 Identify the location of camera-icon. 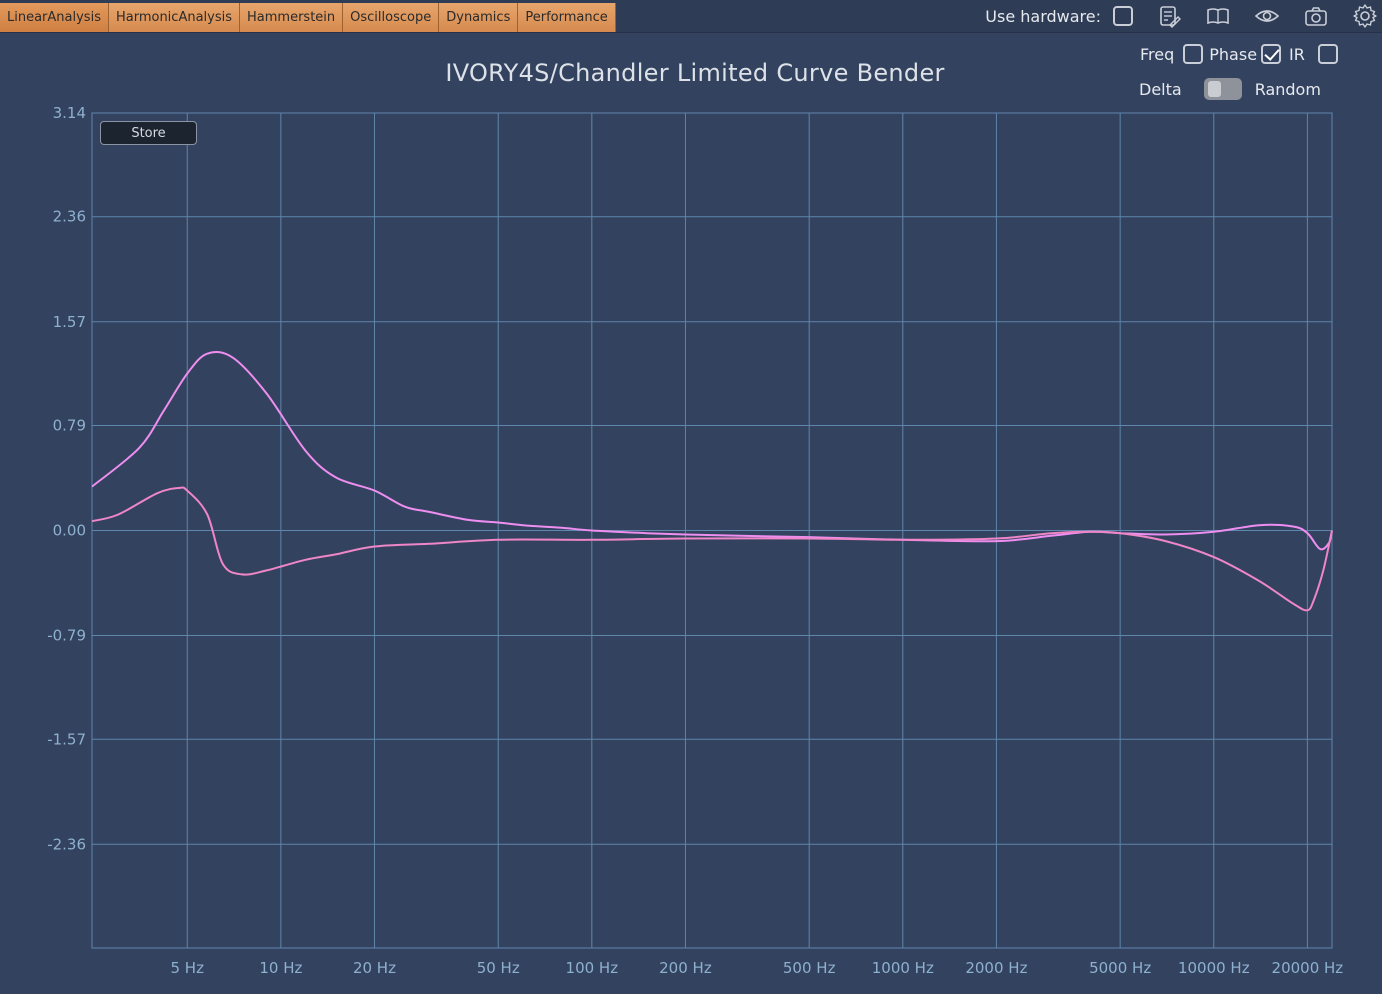
(1316, 16).